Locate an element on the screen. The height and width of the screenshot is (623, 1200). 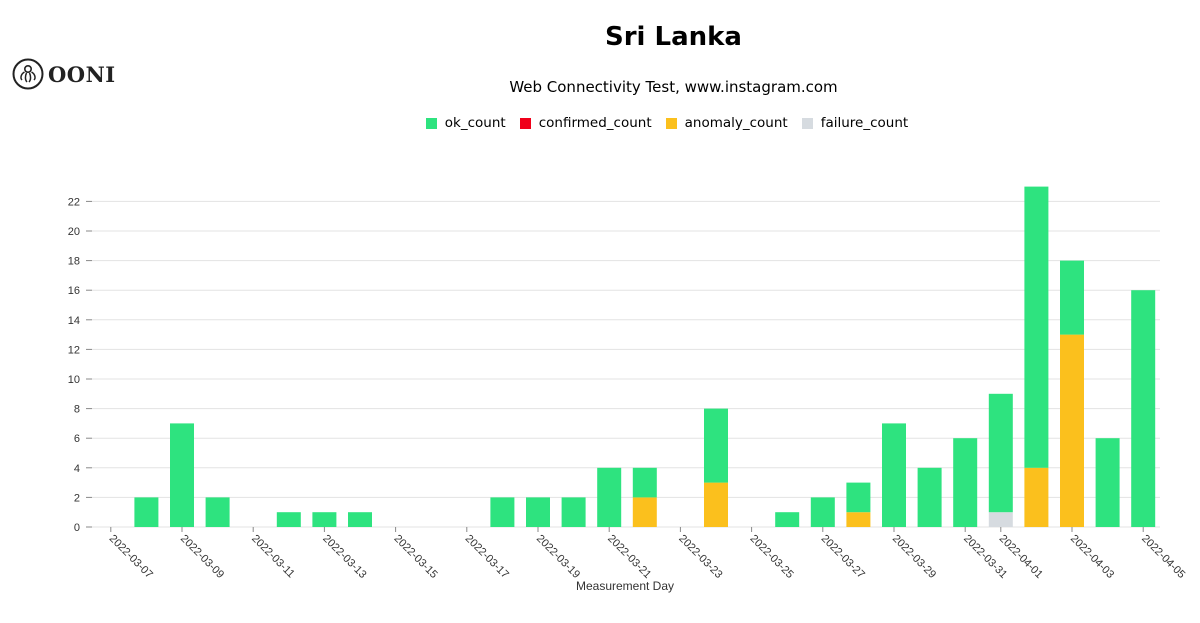
y-tick-label-10: 10 is located at coordinates (74, 380).